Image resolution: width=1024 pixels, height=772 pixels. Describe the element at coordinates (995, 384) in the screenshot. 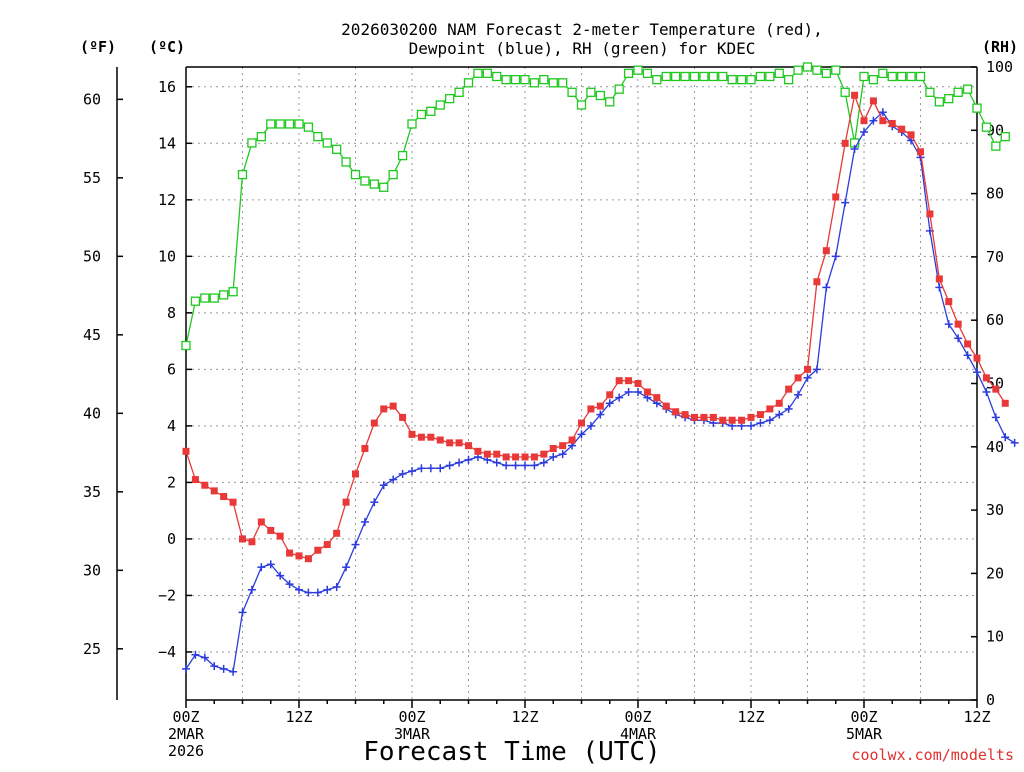

I see `rh-tick-label: 50` at that location.